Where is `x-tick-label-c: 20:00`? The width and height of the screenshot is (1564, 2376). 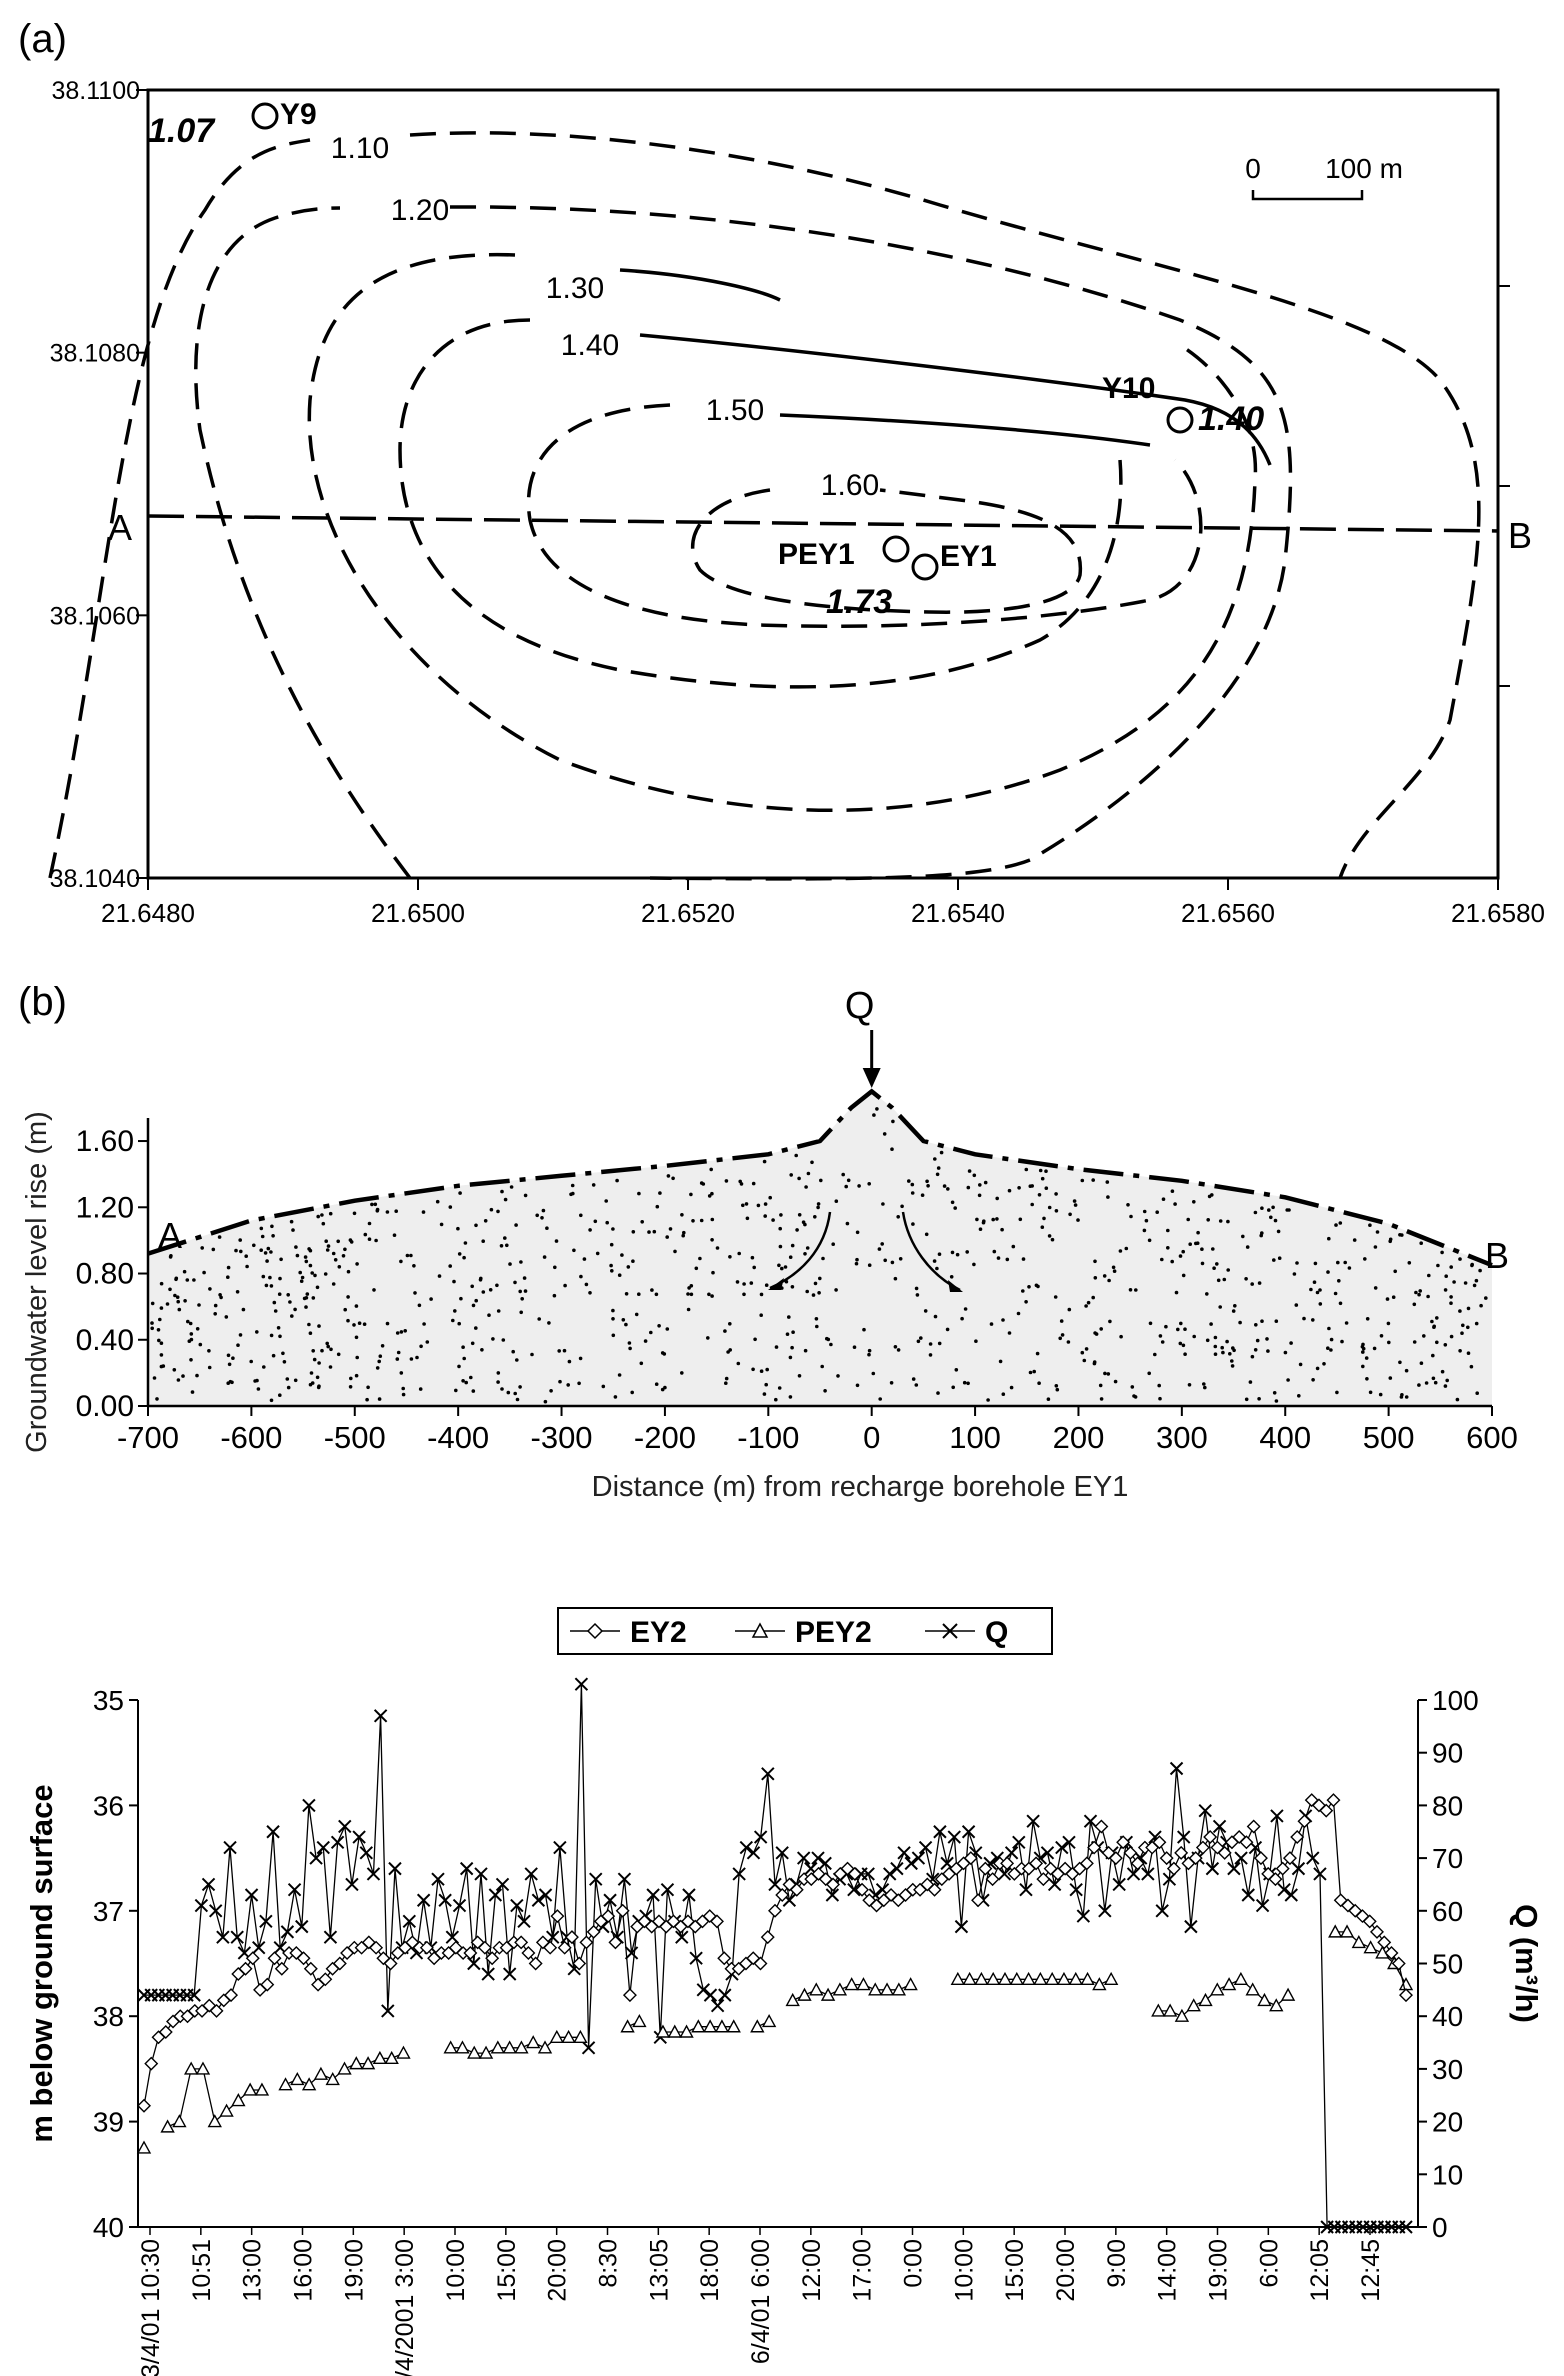 x-tick-label-c: 20:00 is located at coordinates (1066, 2270).